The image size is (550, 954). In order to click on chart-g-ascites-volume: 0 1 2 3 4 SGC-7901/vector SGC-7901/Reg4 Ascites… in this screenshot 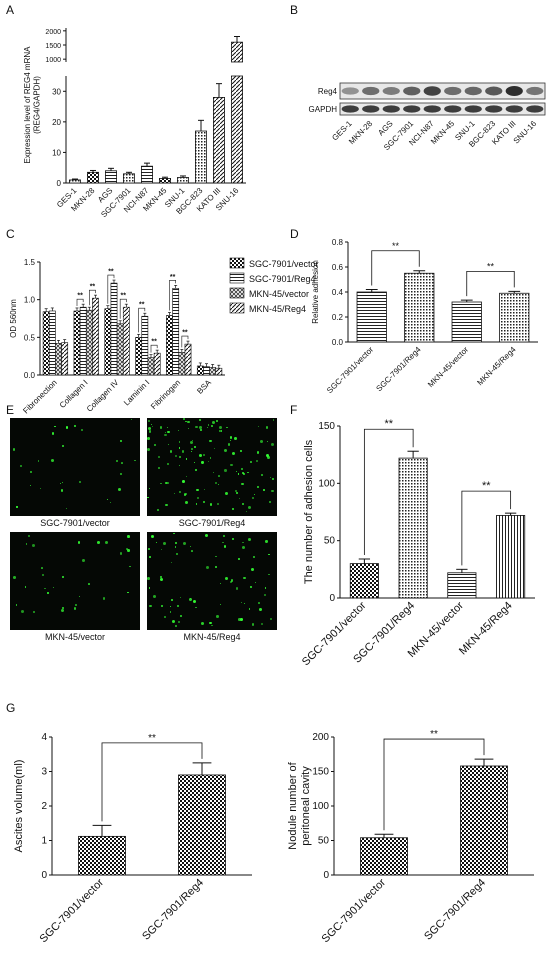, I will do `click(132, 838)`.